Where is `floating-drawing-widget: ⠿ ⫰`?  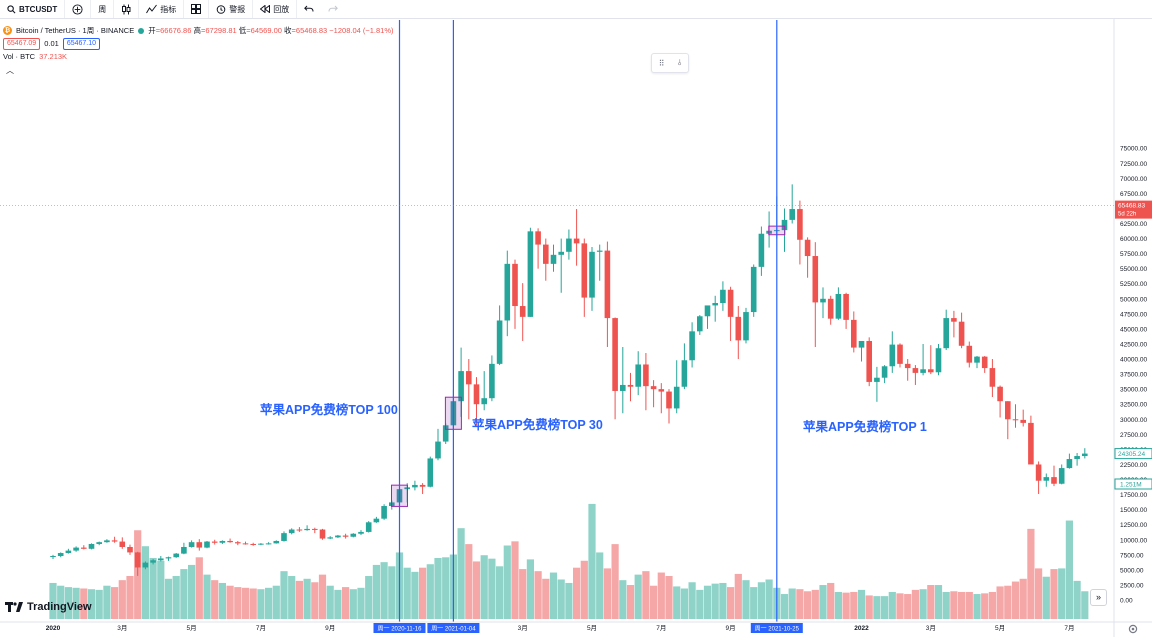 floating-drawing-widget: ⠿ ⫰ is located at coordinates (670, 63).